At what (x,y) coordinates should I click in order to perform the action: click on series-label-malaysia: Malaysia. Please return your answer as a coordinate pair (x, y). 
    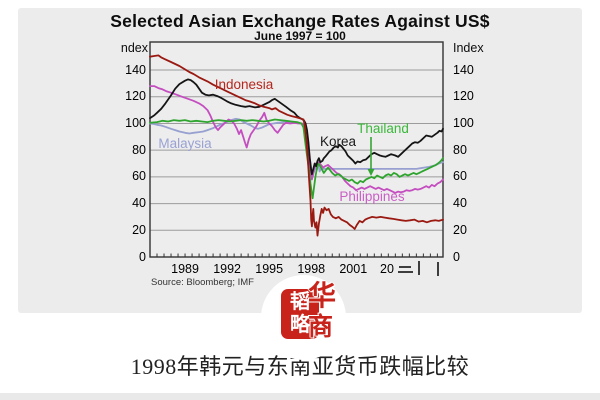
    Looking at the image, I should click on (185, 143).